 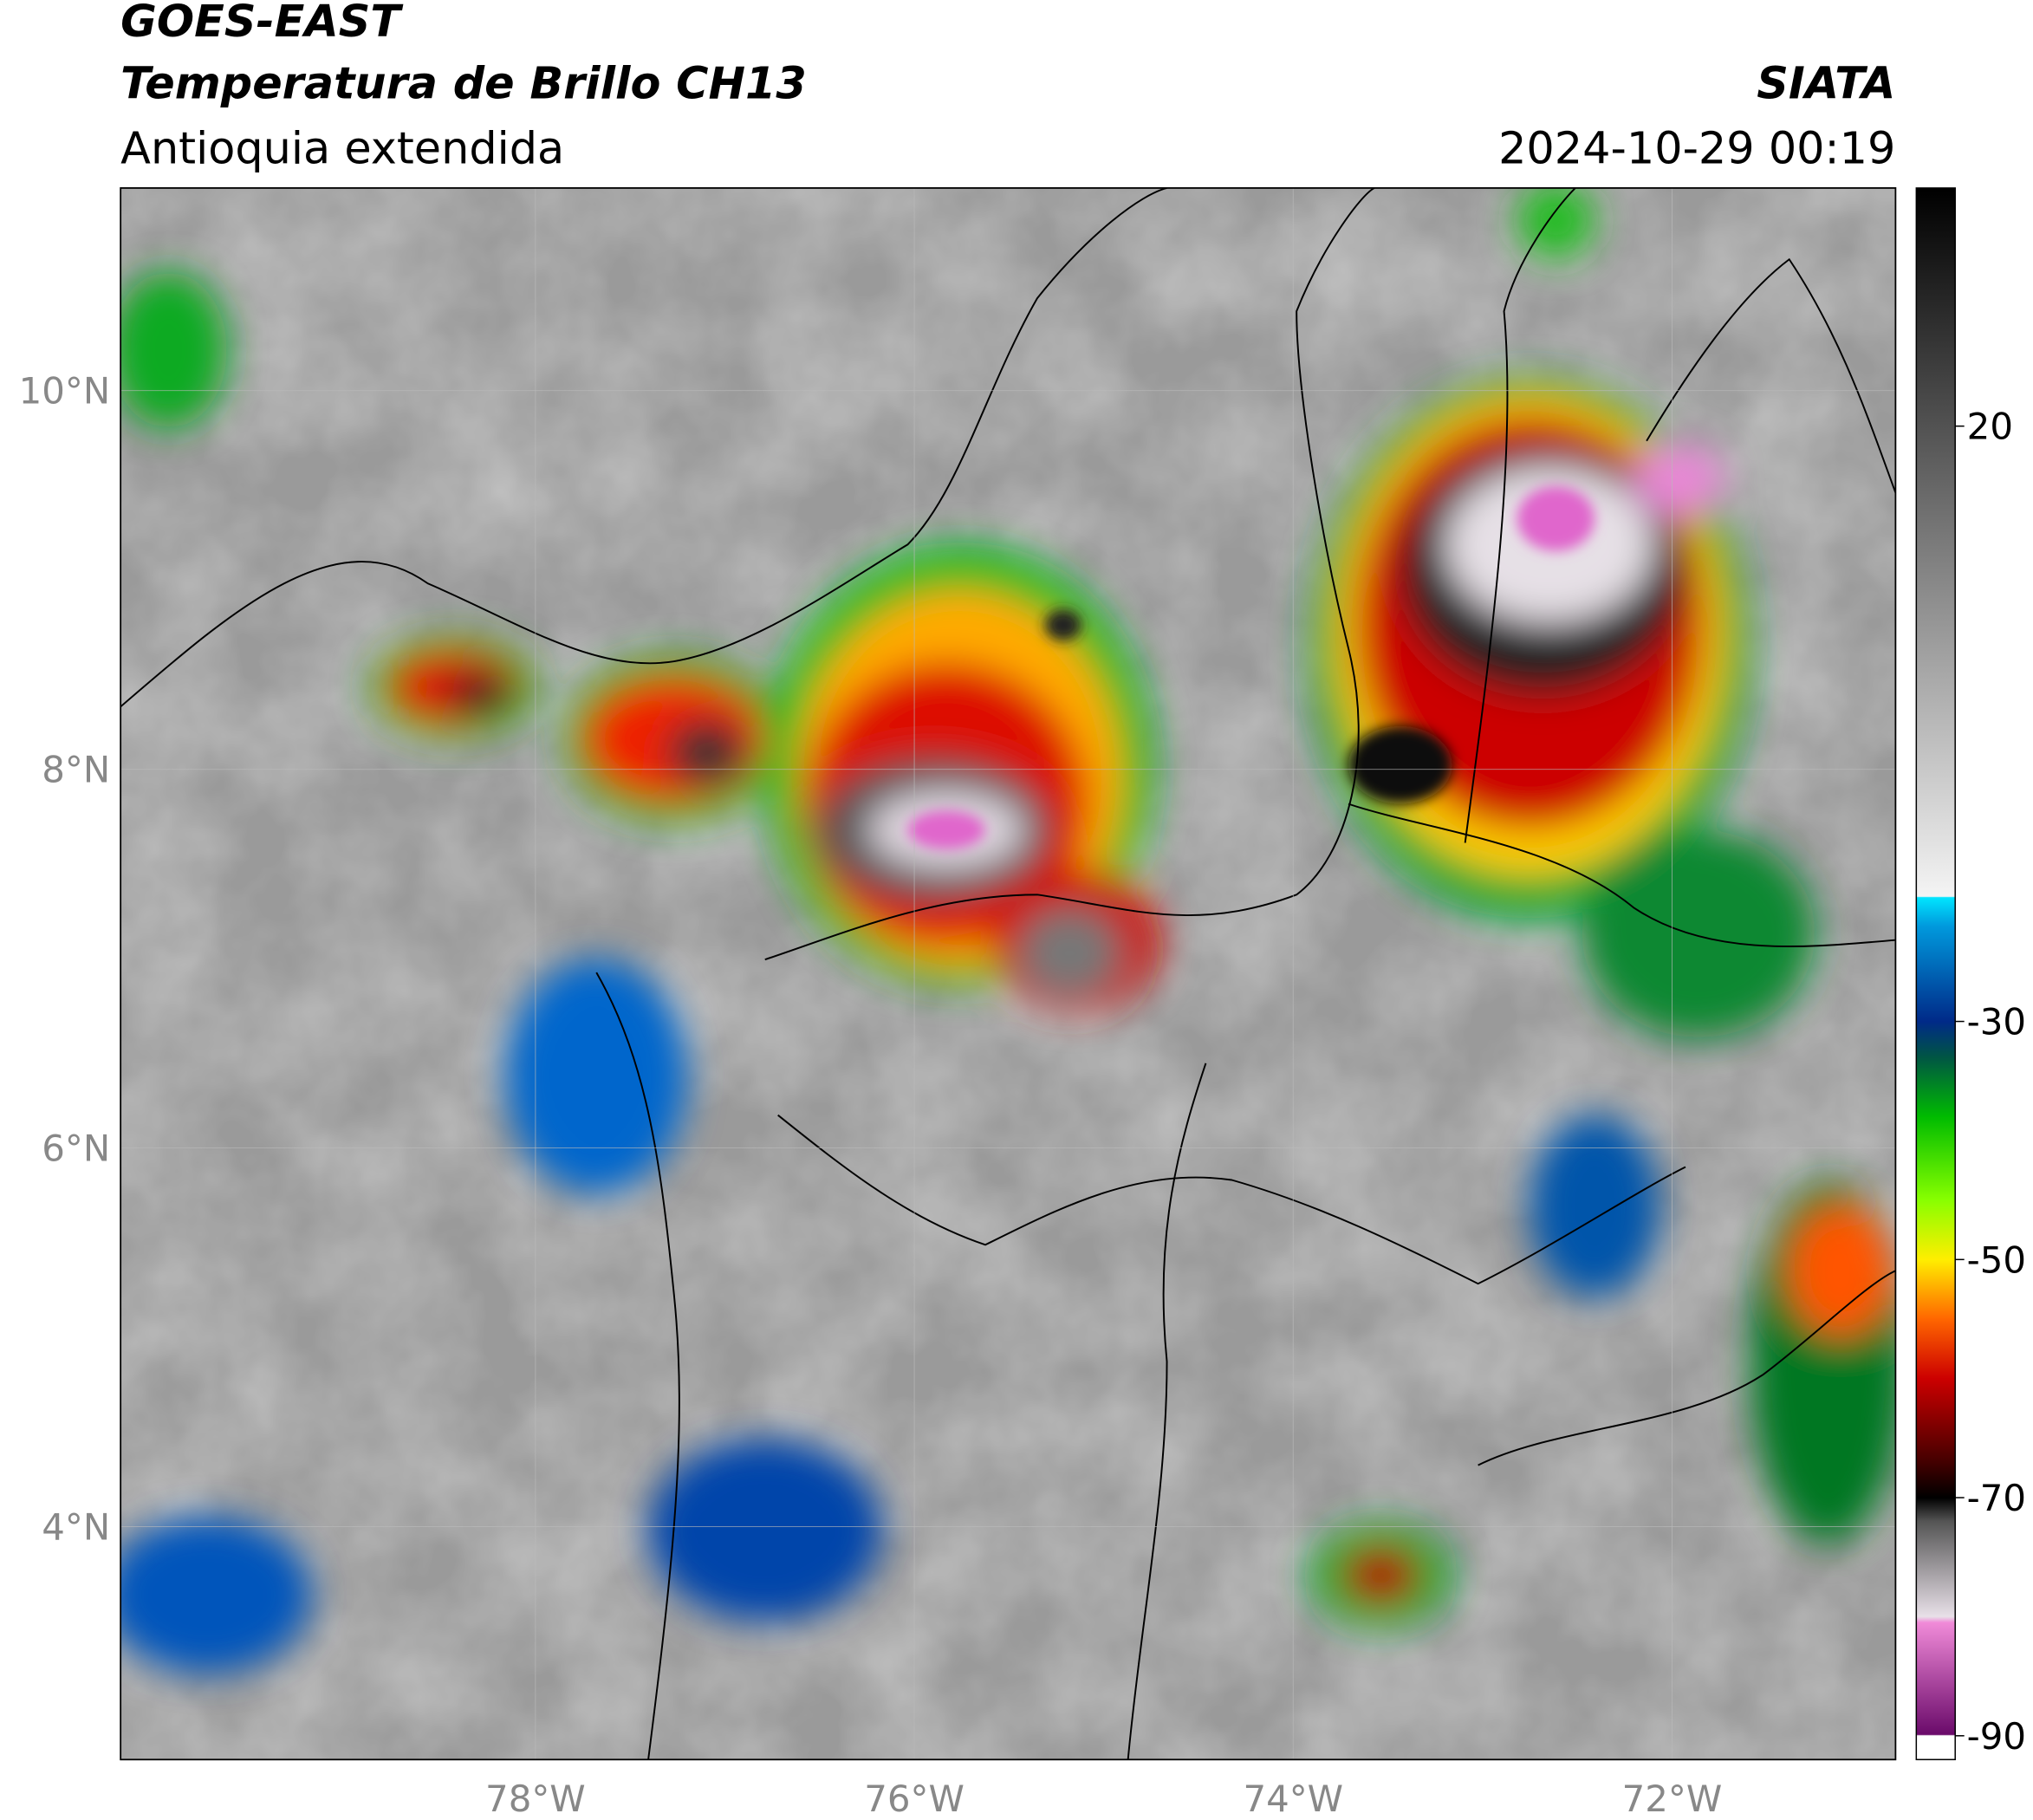 I want to click on subtitle: Temperatura de Brillo CH13, so click(x=464, y=83).